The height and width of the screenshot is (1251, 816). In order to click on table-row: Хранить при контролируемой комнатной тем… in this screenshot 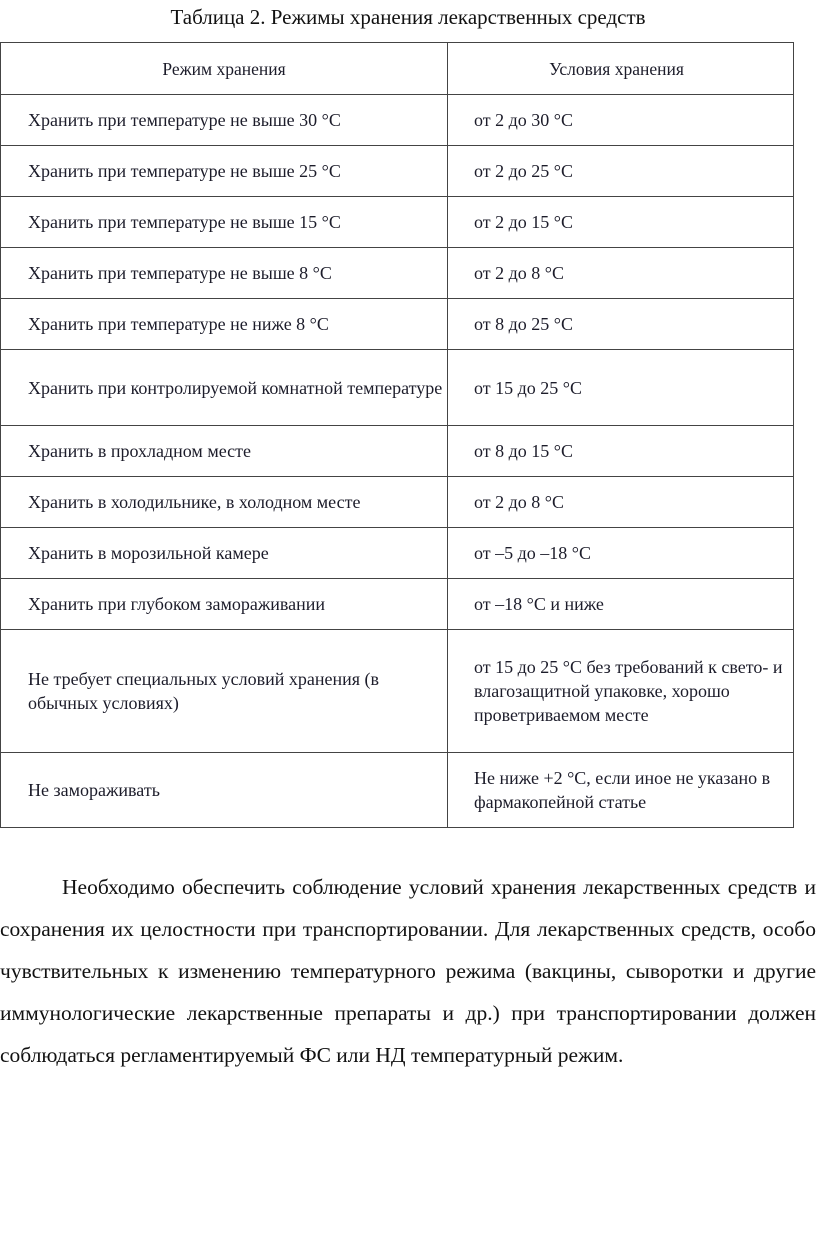, I will do `click(397, 387)`.